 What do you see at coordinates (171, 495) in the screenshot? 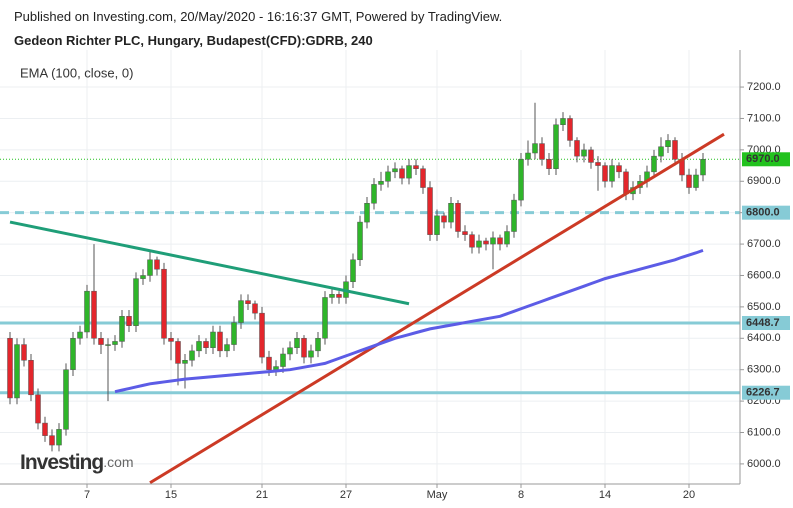
I see `x-tick-label: 15` at bounding box center [171, 495].